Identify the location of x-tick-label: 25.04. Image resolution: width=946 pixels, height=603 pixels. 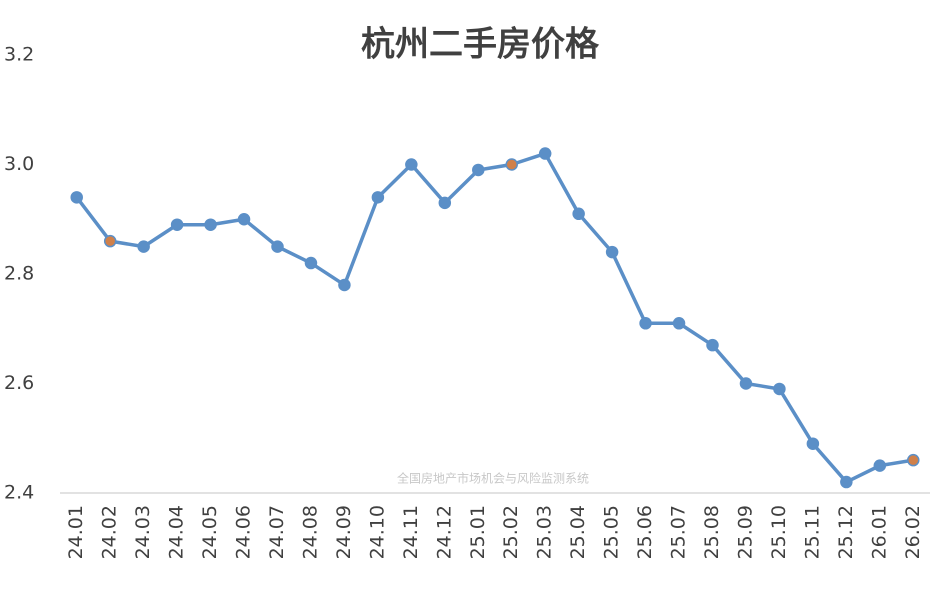
(578, 532).